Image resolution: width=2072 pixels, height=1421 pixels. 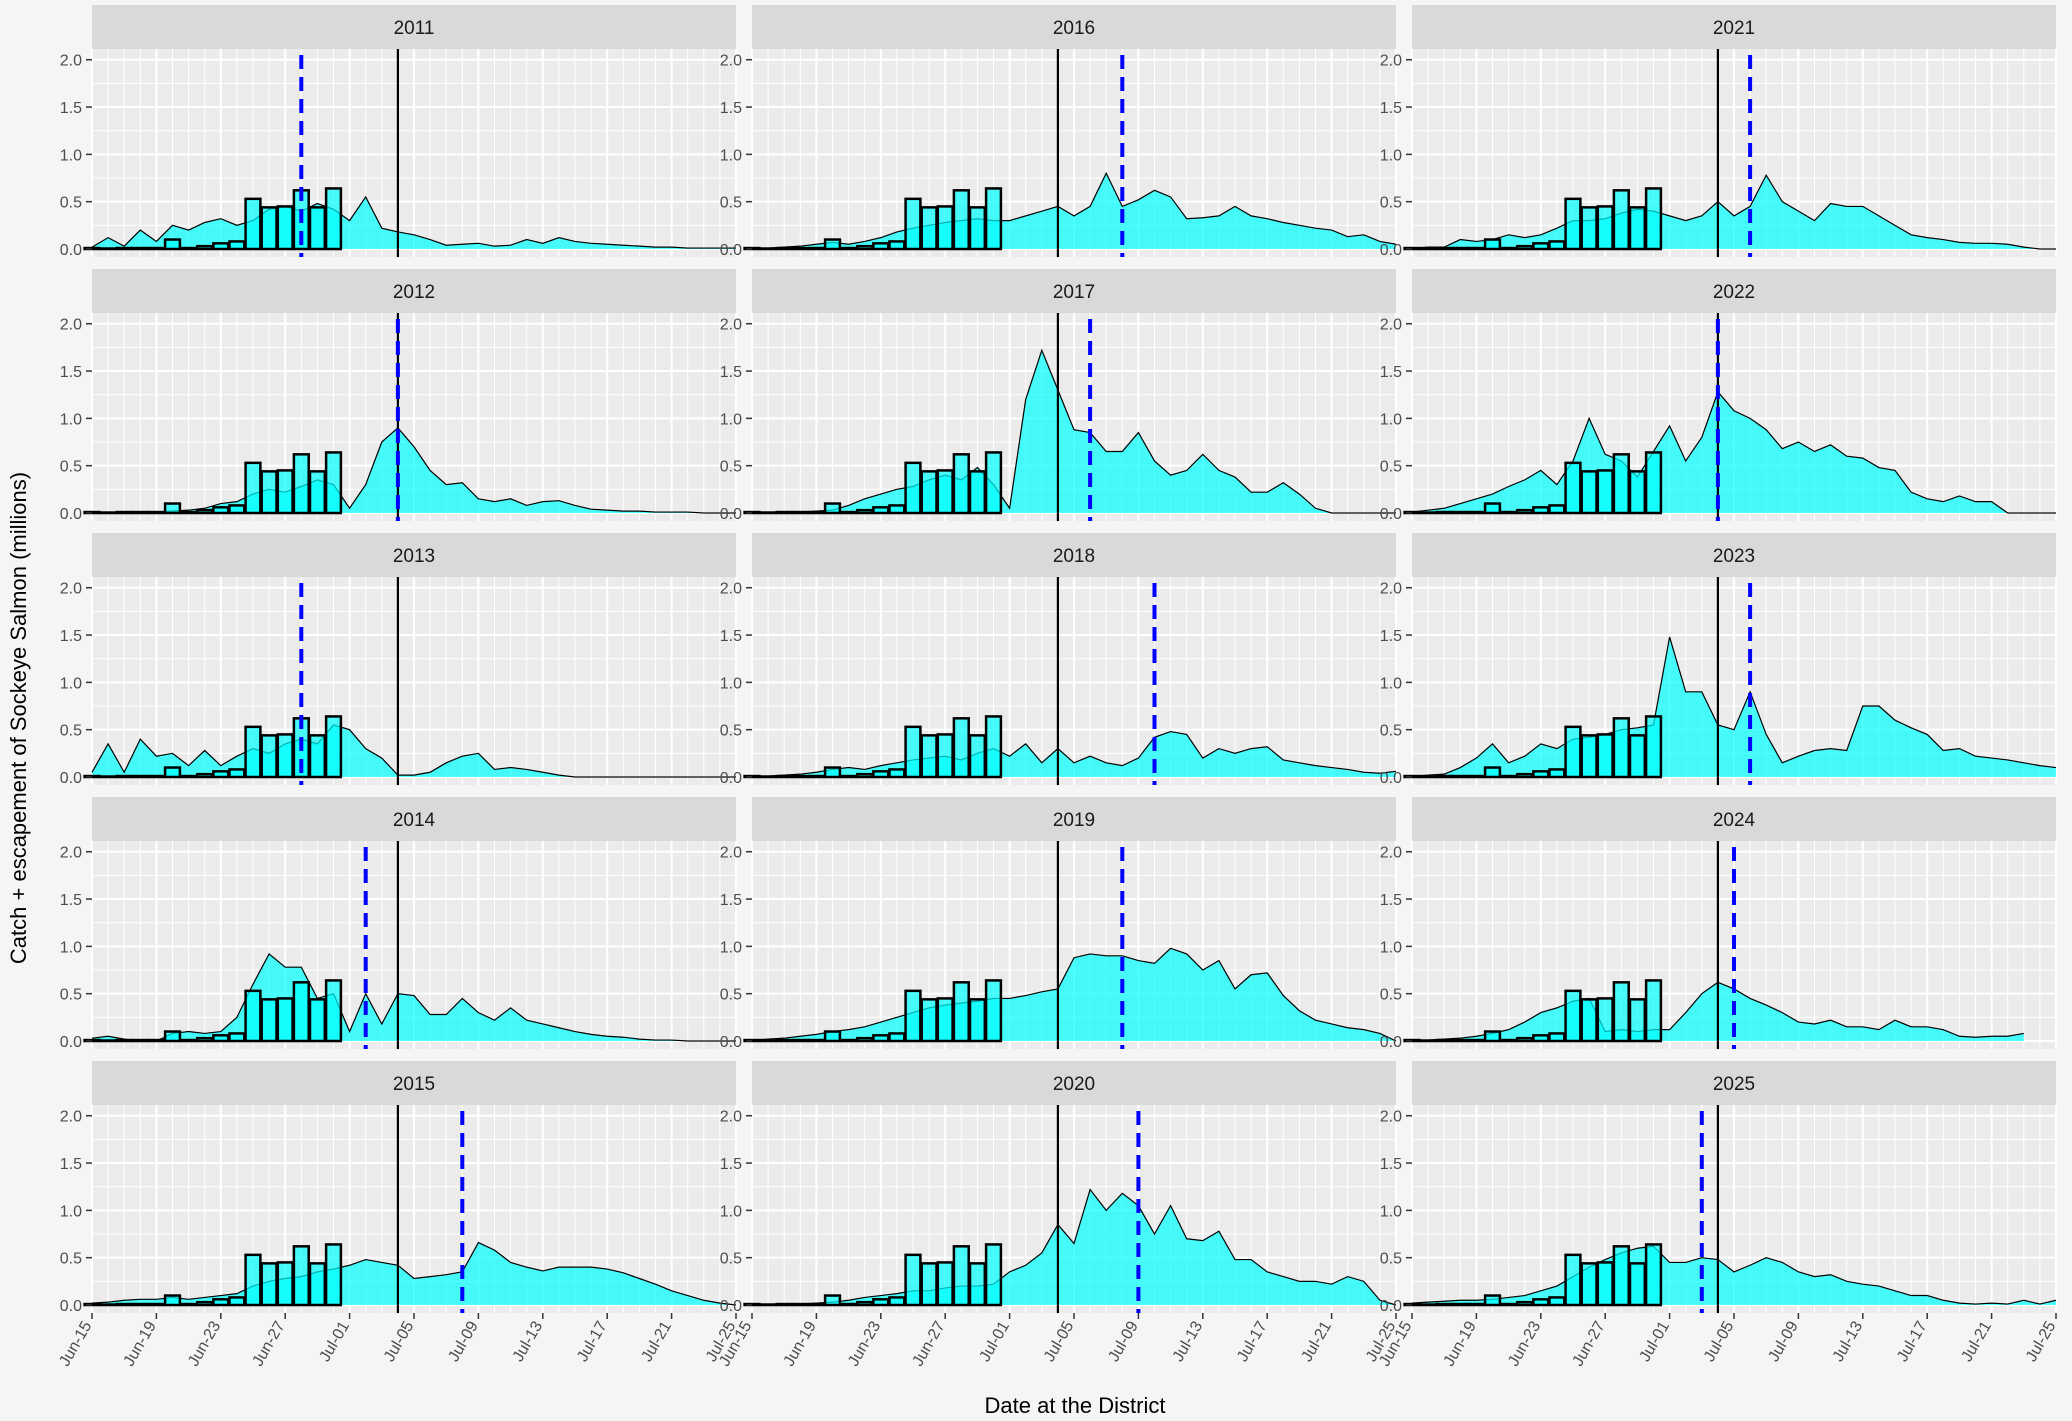 I want to click on facet-strip-label: 2023, so click(x=1734, y=556).